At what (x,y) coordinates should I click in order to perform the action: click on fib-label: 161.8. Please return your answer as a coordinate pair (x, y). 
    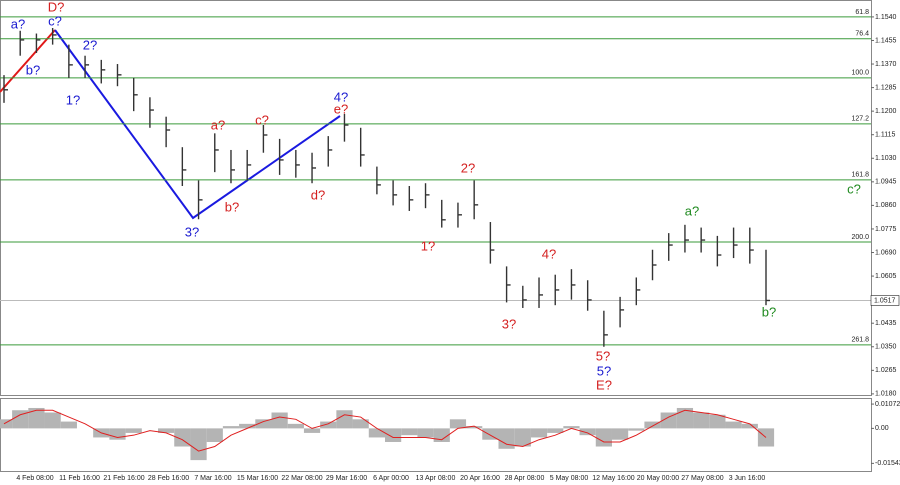
    Looking at the image, I should click on (860, 175).